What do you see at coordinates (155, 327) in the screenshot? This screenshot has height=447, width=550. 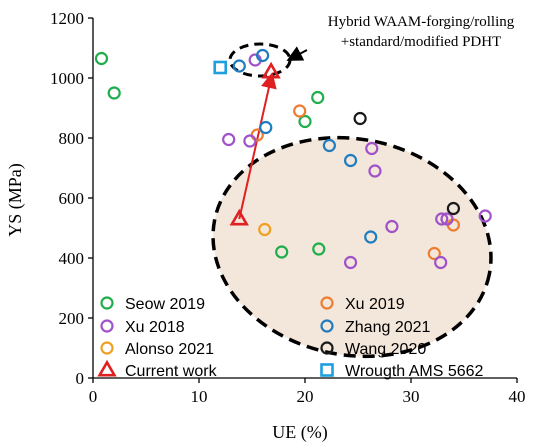 I see `legend-label: Xu 2018` at bounding box center [155, 327].